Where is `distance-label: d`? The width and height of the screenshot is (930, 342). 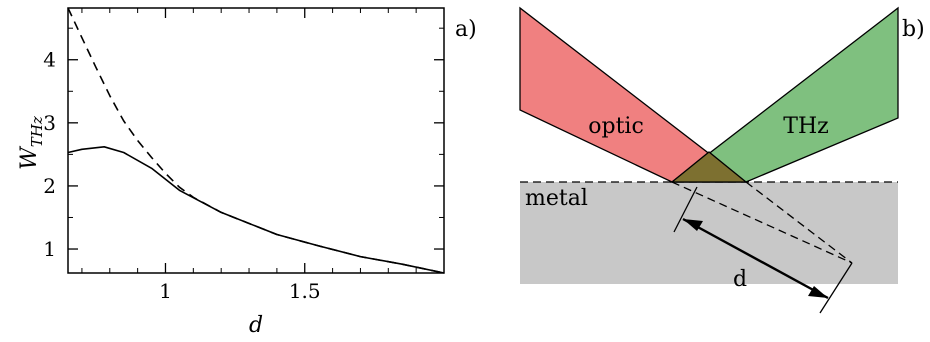 distance-label: d is located at coordinates (740, 279).